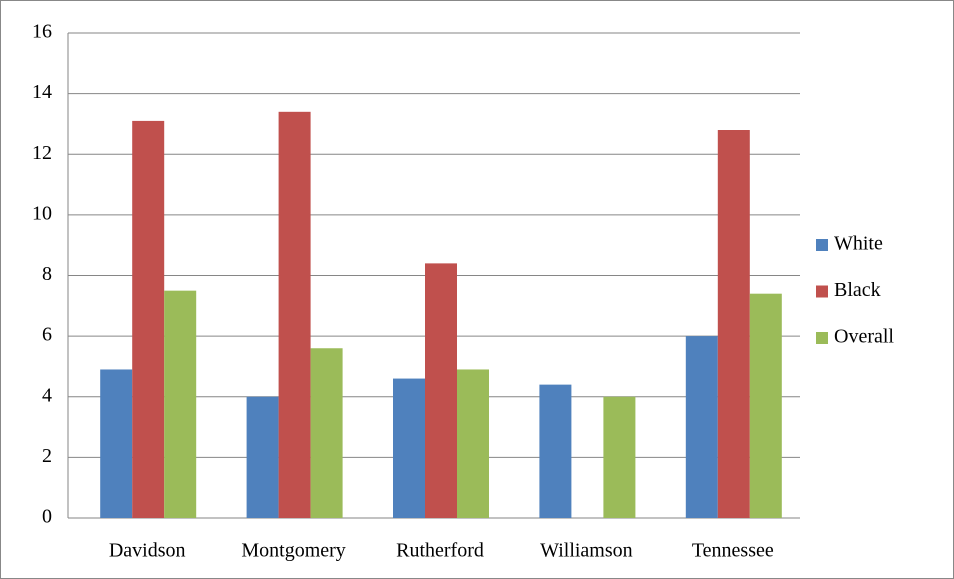 The height and width of the screenshot is (579, 954). What do you see at coordinates (440, 551) in the screenshot?
I see `x-tick-label: Rutherford` at bounding box center [440, 551].